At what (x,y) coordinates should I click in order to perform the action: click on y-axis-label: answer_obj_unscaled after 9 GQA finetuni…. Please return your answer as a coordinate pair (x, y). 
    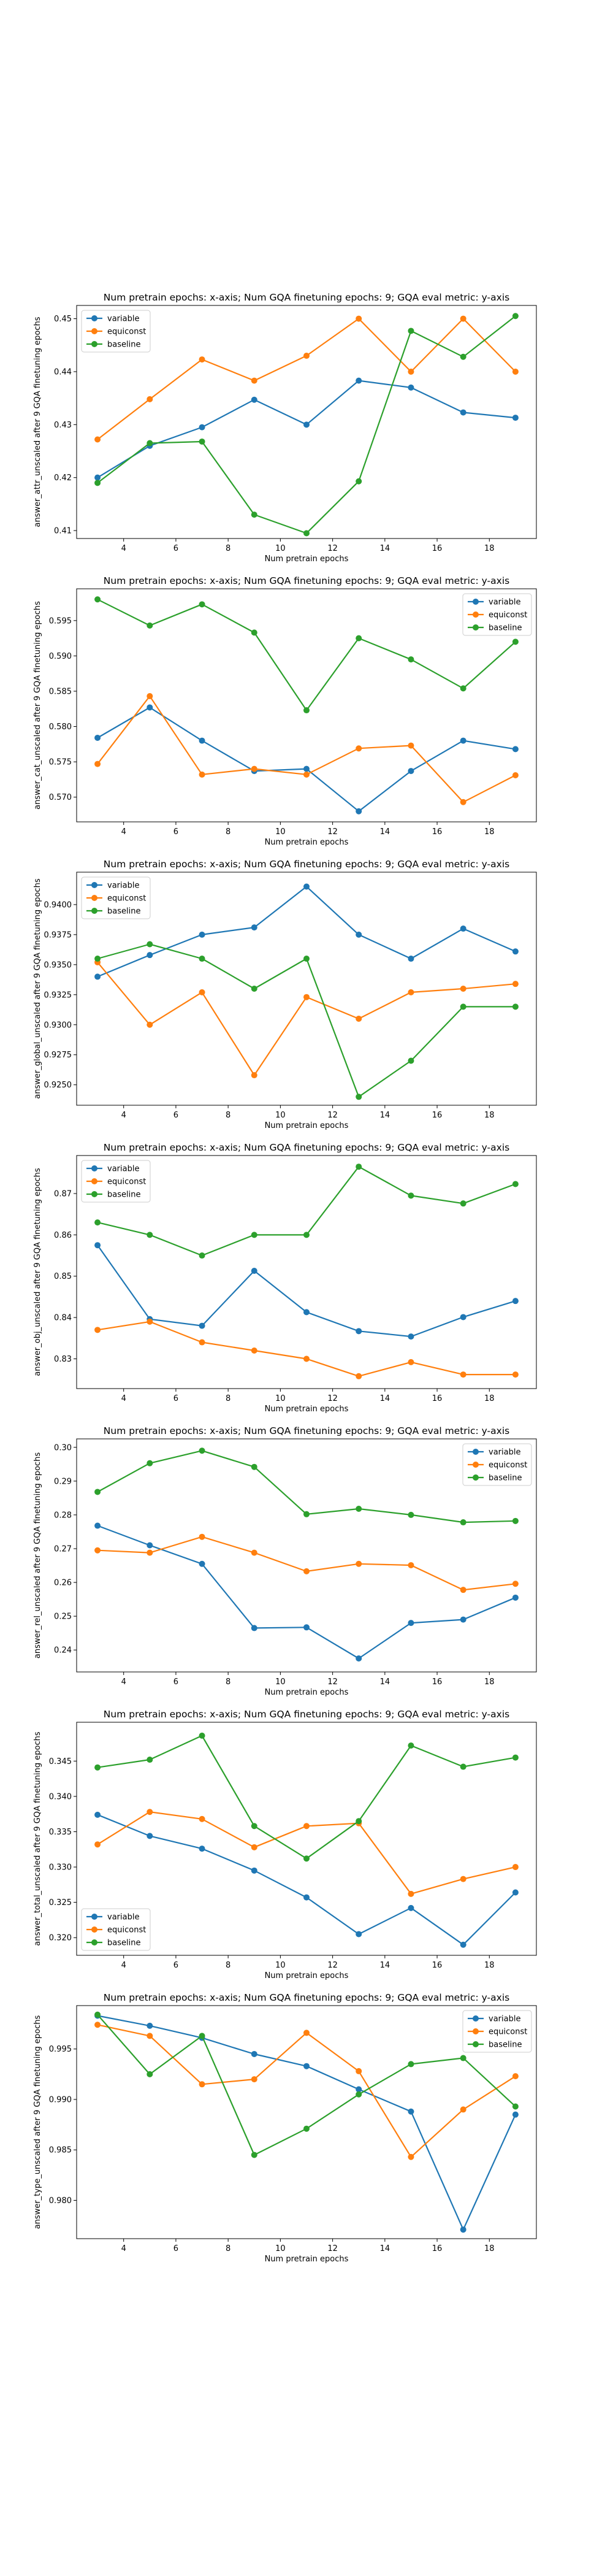
    Looking at the image, I should click on (38, 1272).